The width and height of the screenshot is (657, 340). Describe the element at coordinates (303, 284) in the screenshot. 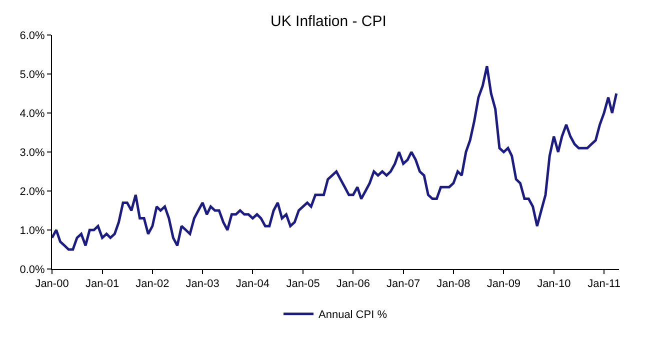

I see `x-tick-label: Jan-05` at that location.